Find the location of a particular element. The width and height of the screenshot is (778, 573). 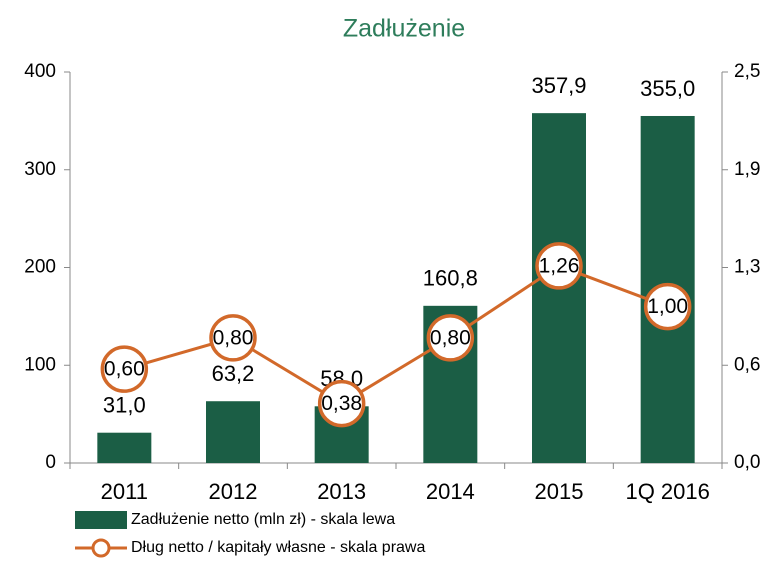

bar-label: 357,9 is located at coordinates (558, 85).